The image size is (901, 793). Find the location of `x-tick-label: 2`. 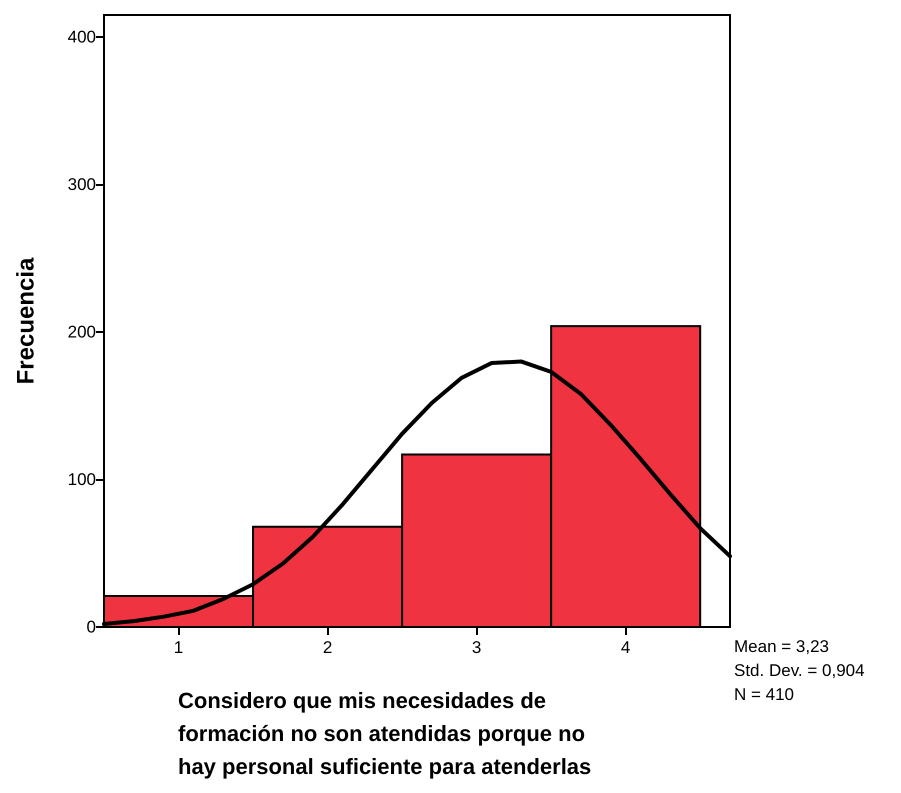

x-tick-label: 2 is located at coordinates (327, 647).